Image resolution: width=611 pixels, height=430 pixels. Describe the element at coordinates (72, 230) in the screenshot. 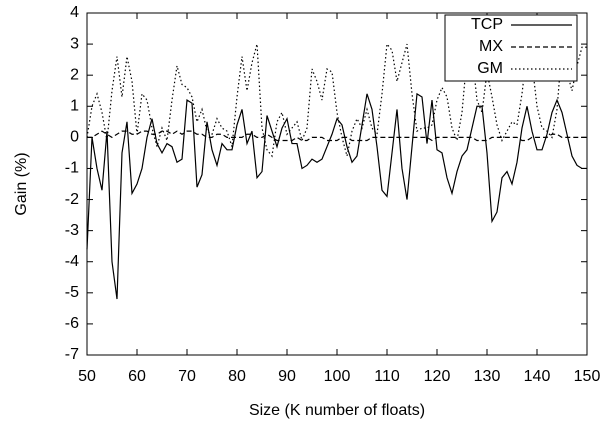

I see `y-tick-label: -3` at that location.